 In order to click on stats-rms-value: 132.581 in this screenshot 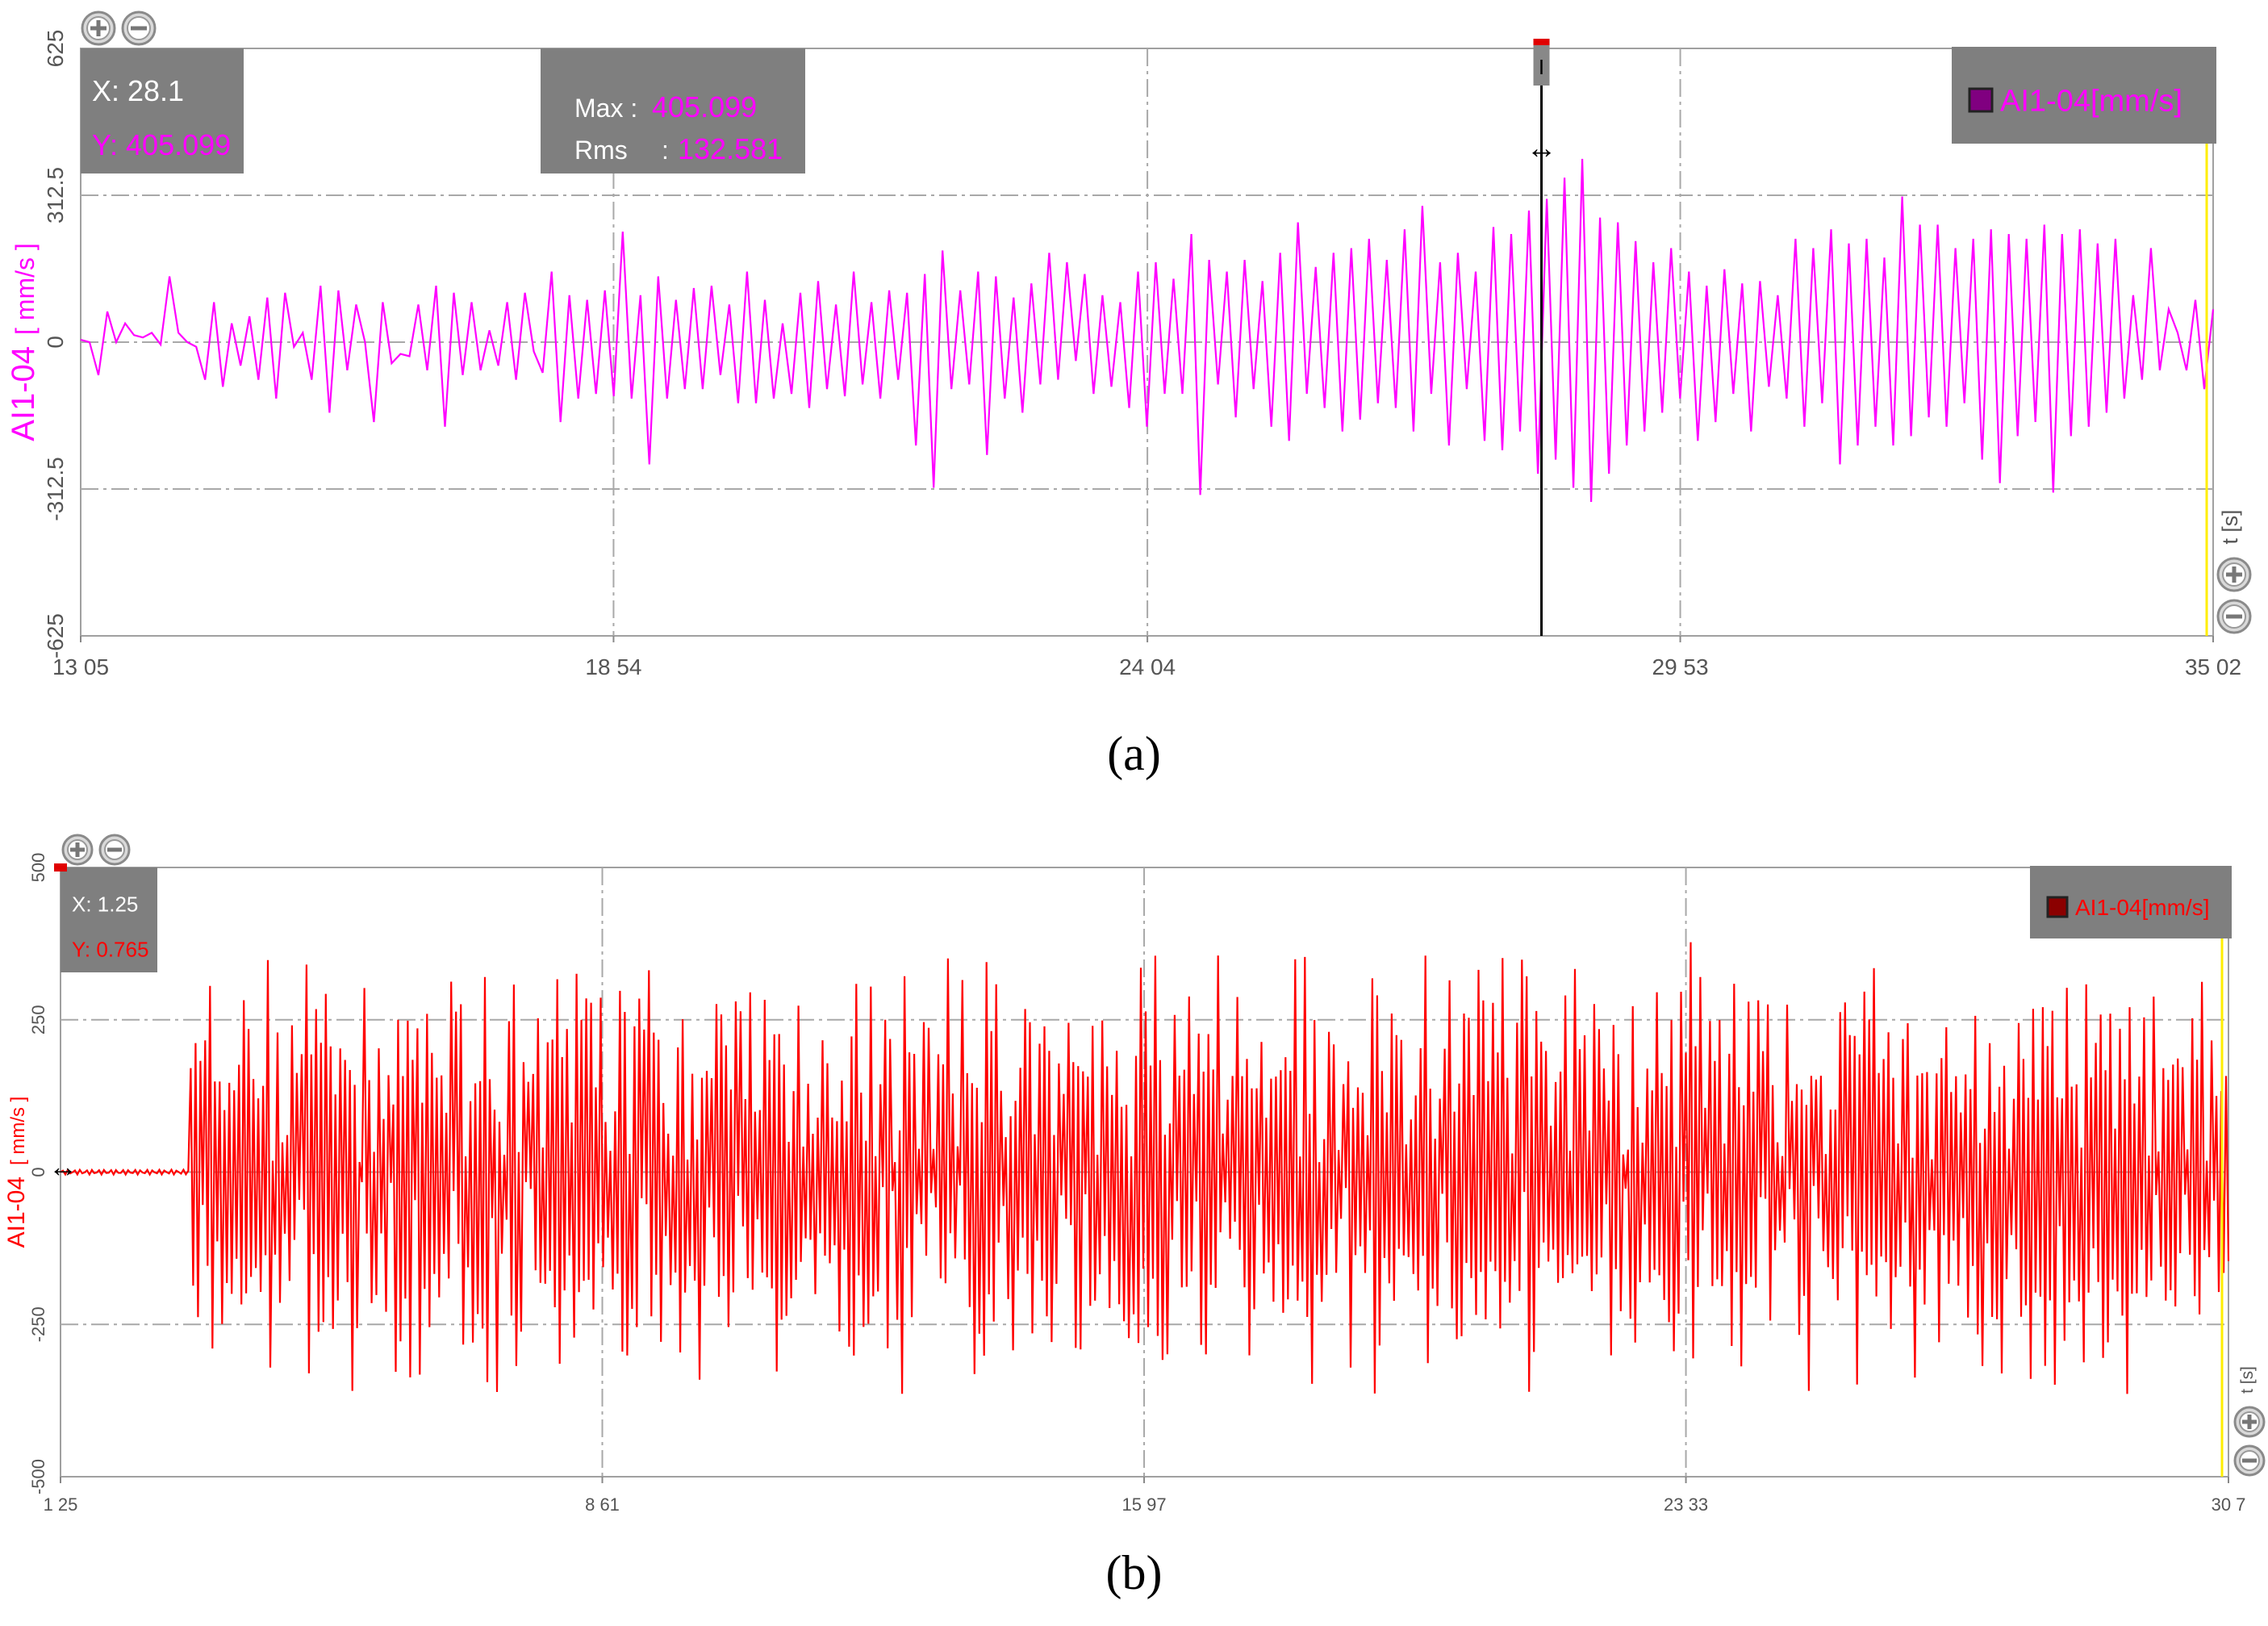, I will do `click(730, 148)`.